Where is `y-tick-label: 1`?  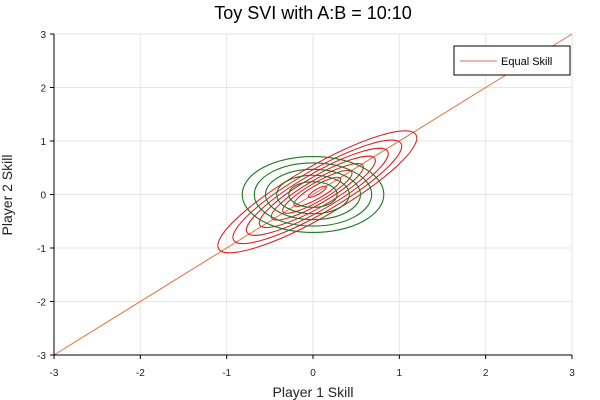 y-tick-label: 1 is located at coordinates (43, 142).